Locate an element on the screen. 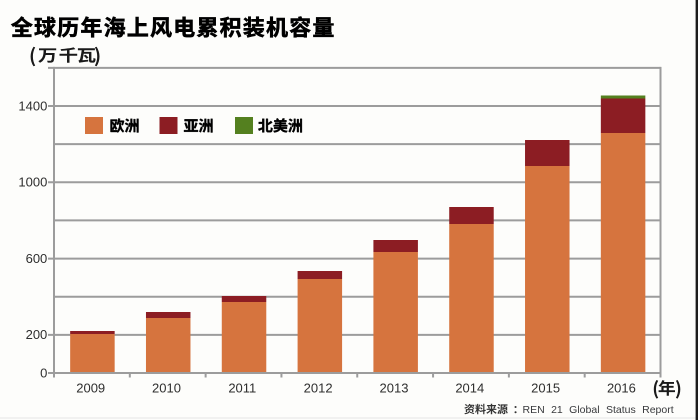  svg-text: 2010 is located at coordinates (166, 387).